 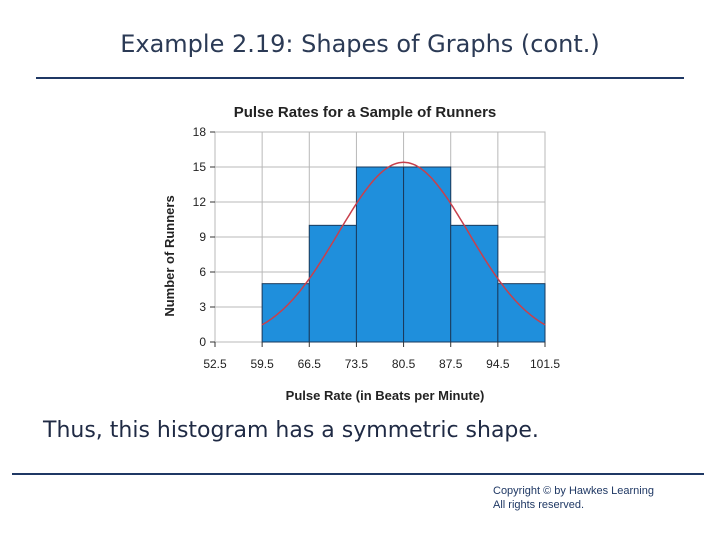 I want to click on y-tick-label: 6, so click(x=202, y=272).